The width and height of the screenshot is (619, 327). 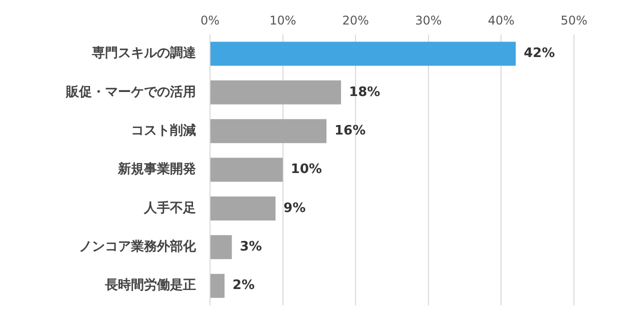 I want to click on data-label: 16%, so click(x=350, y=130).